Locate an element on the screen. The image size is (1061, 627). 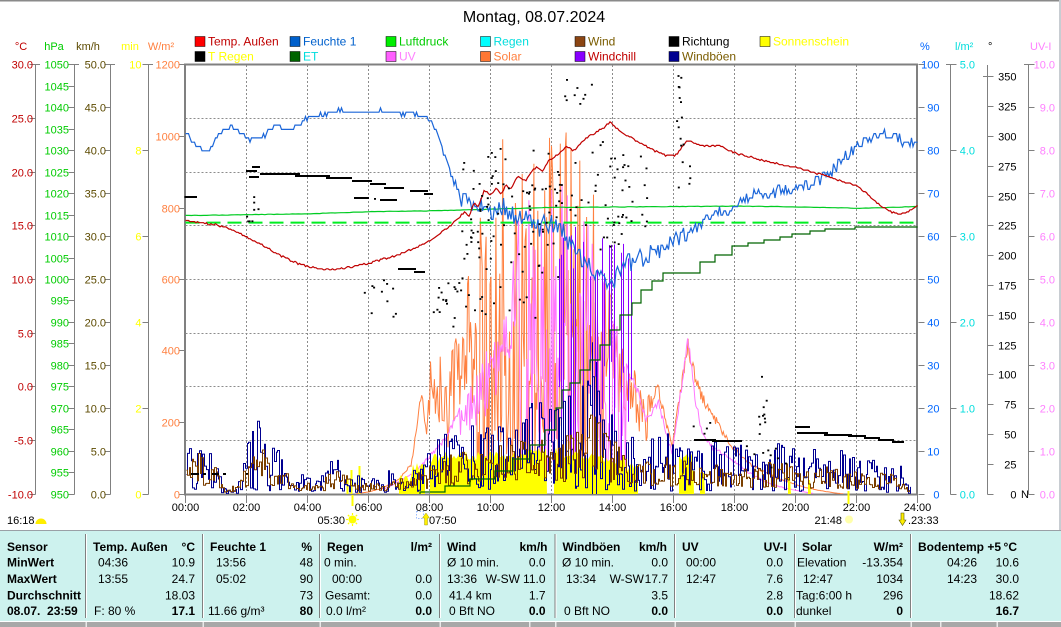
svg-text: 225 is located at coordinates (1007, 227).